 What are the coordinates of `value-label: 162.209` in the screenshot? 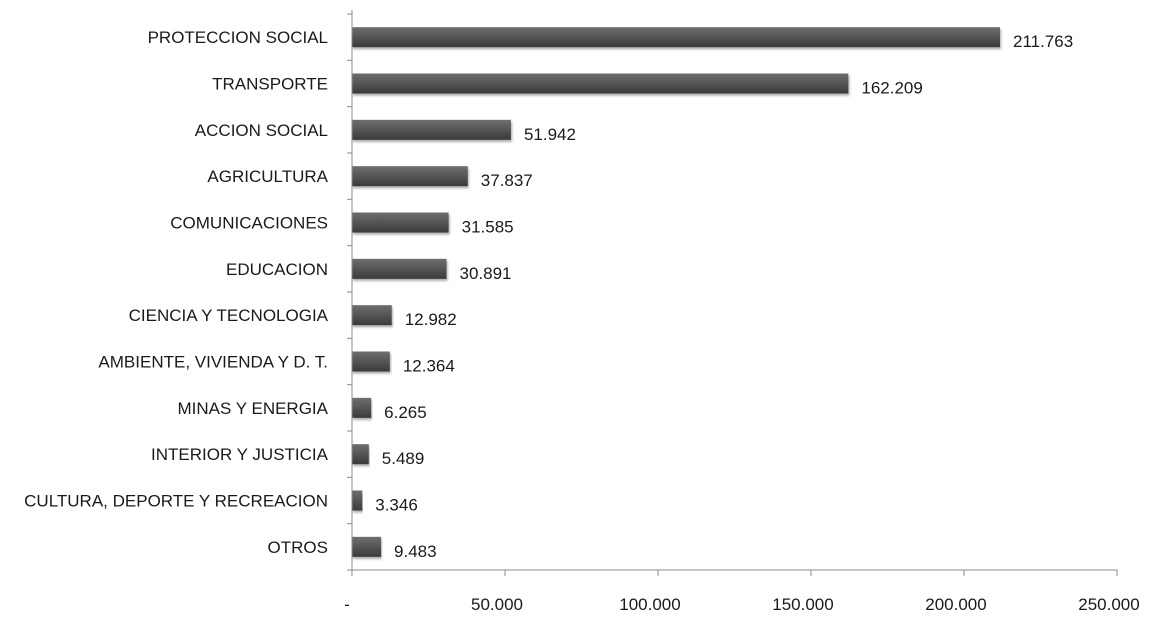 It's located at (891, 88).